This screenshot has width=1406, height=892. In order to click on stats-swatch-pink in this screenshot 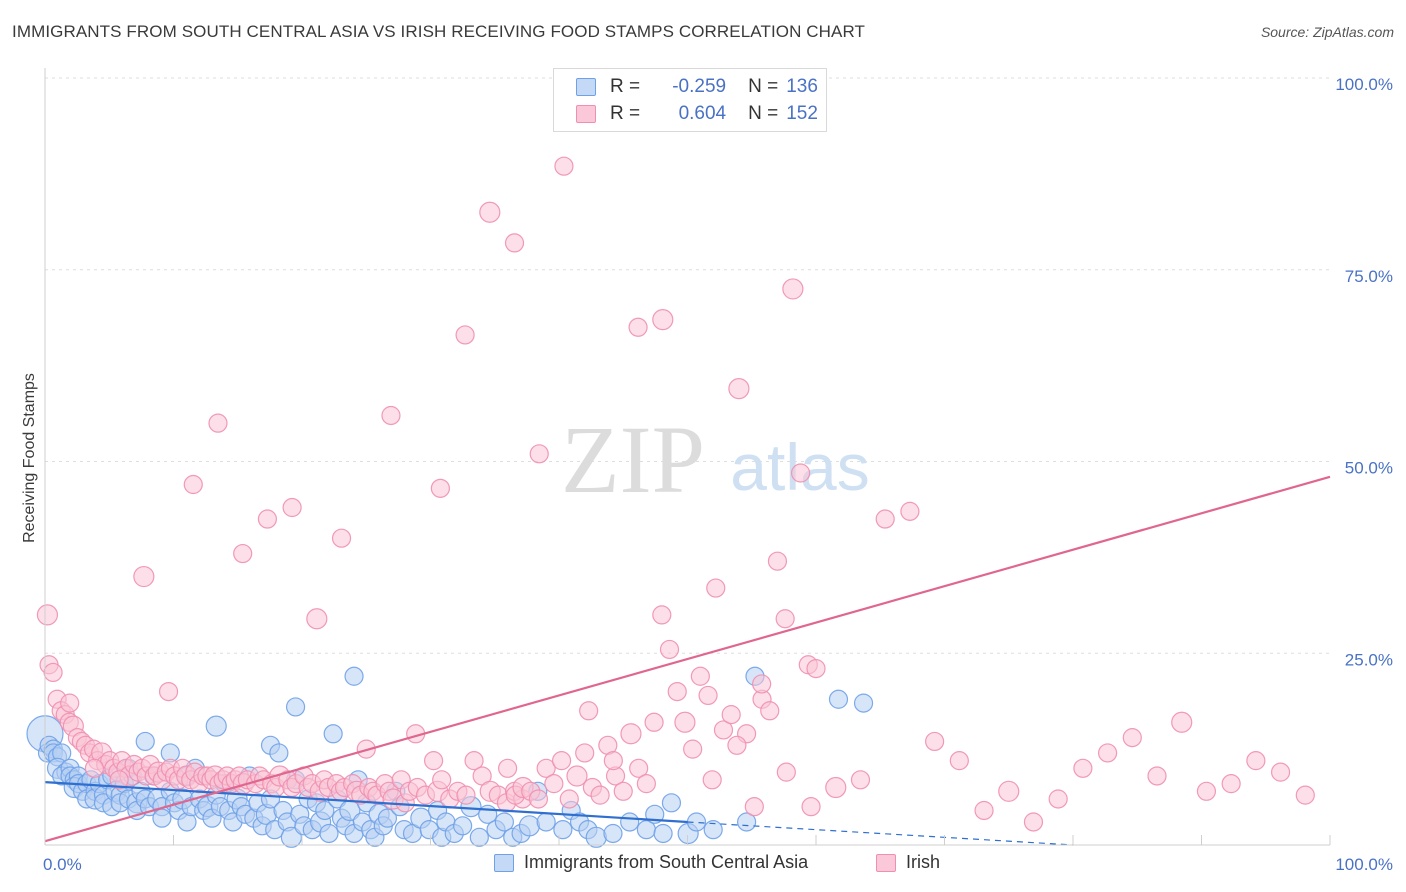, I will do `click(586, 114)`.